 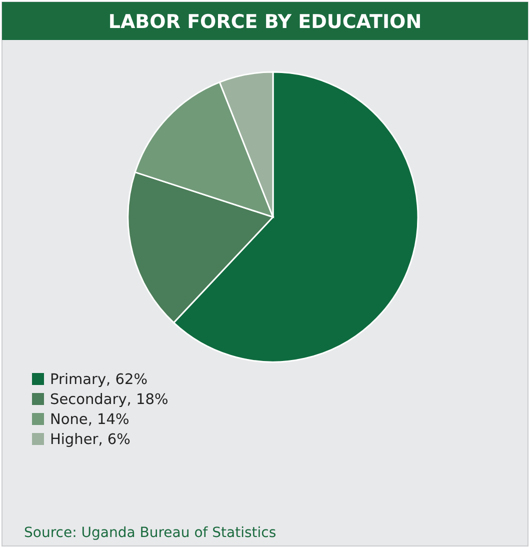 What do you see at coordinates (74, 440) in the screenshot?
I see `legend-label: Higher` at bounding box center [74, 440].